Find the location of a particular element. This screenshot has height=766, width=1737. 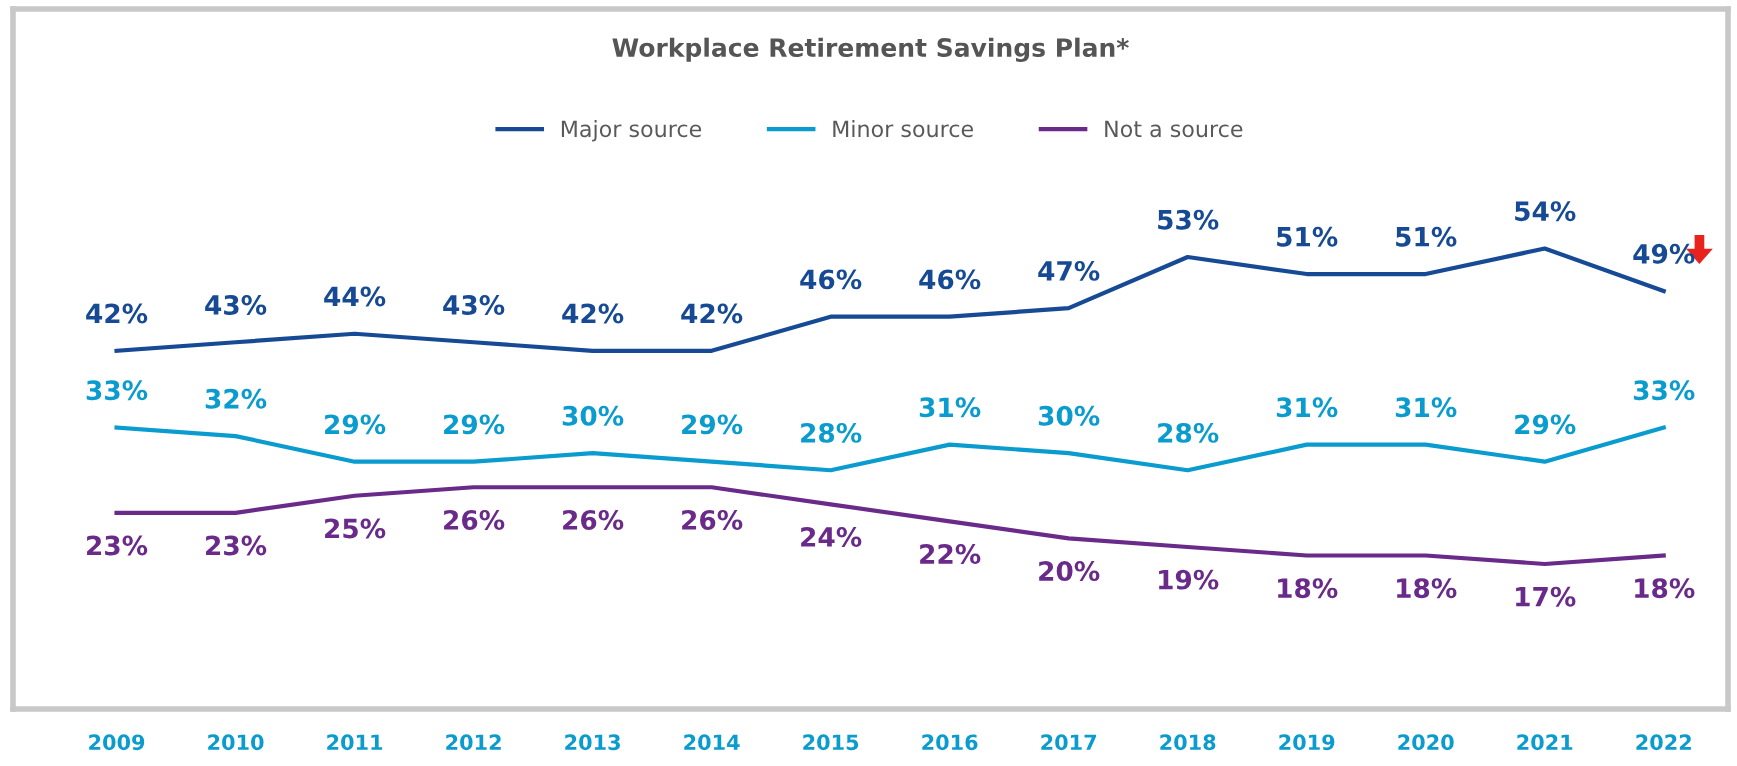

x-tick-label: 2011 is located at coordinates (355, 742).